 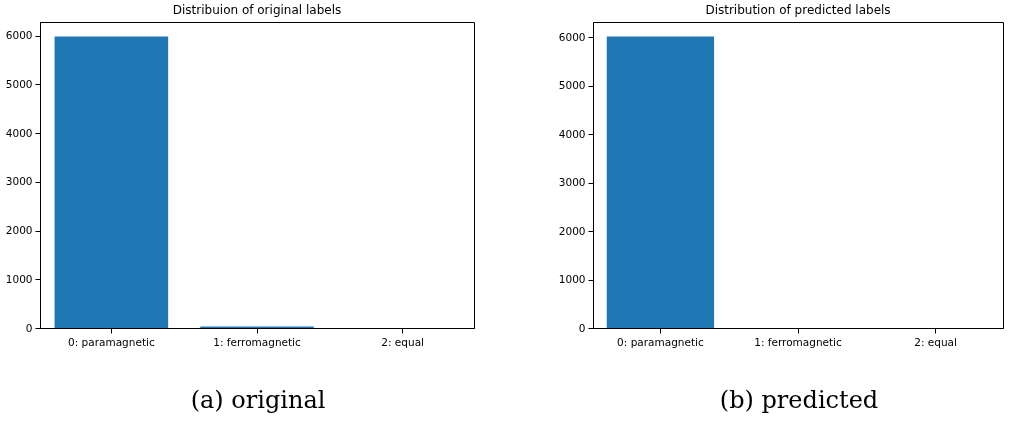 What do you see at coordinates (799, 400) in the screenshot?
I see `text: (b) predicted` at bounding box center [799, 400].